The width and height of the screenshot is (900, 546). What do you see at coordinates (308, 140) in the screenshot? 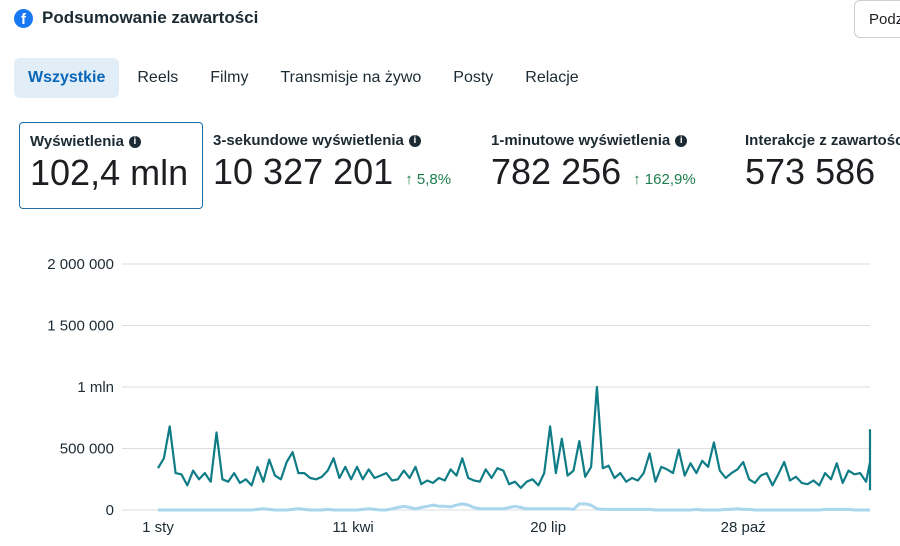
I see `metric-label: 3-sekundowe wyświetlenia` at bounding box center [308, 140].